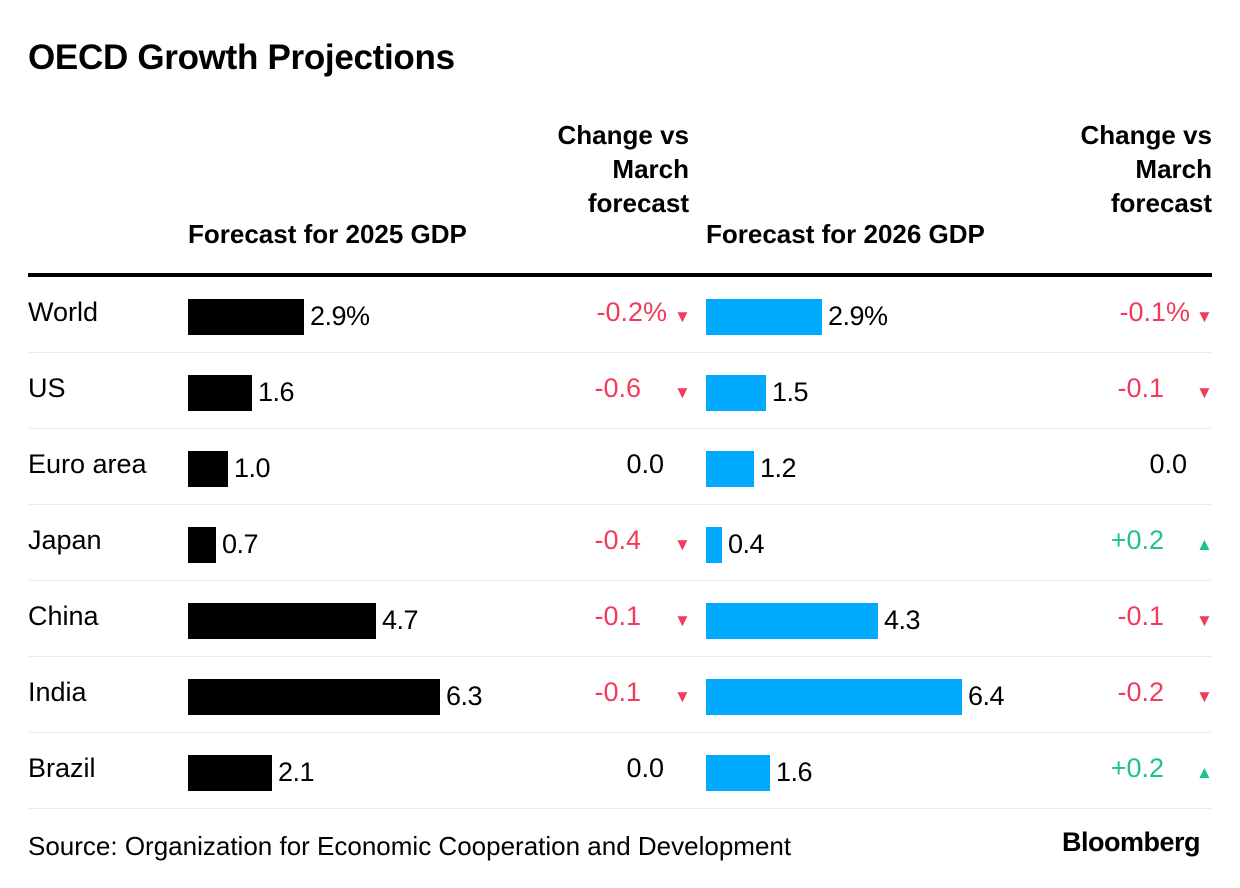  What do you see at coordinates (65, 540) in the screenshot?
I see `region-label: Japan` at bounding box center [65, 540].